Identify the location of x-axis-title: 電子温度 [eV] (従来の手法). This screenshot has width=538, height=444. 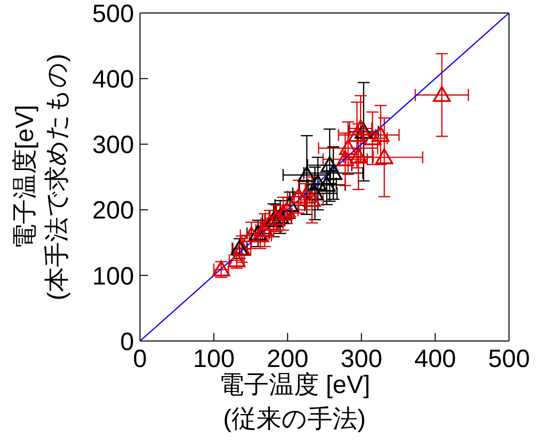
(294, 402).